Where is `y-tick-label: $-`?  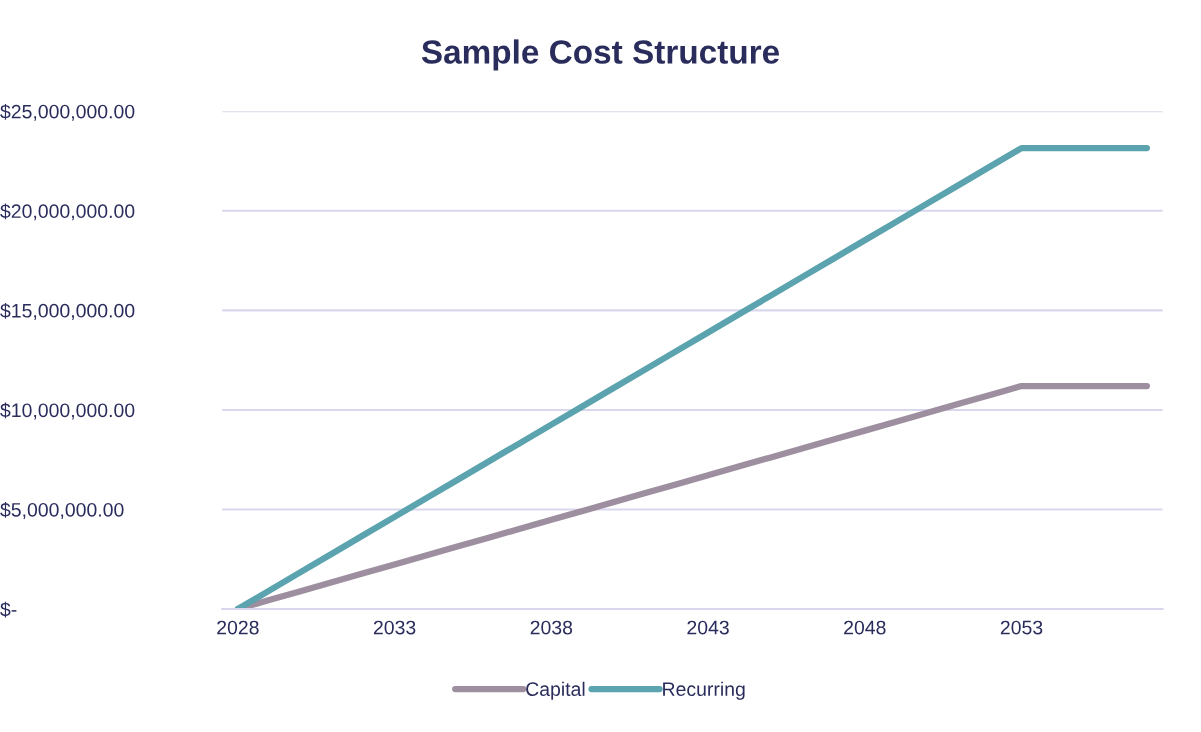
y-tick-label: $- is located at coordinates (8, 609).